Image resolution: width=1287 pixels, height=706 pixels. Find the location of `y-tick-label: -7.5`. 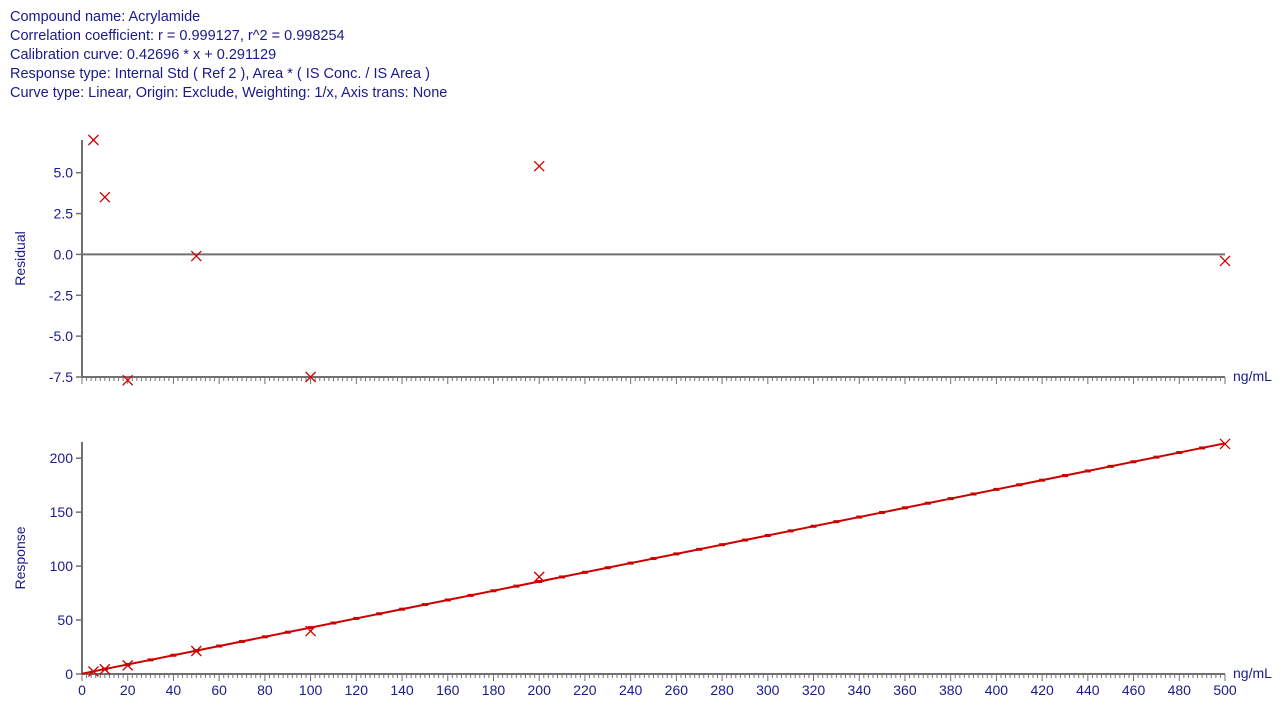

y-tick-label: -7.5 is located at coordinates (61, 377).